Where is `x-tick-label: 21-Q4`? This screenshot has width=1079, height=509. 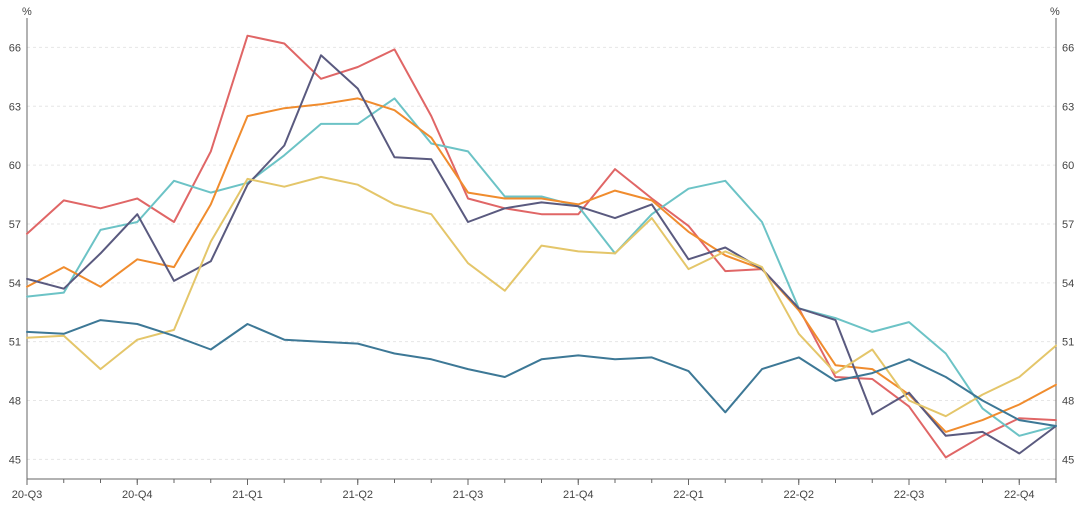 x-tick-label: 21-Q4 is located at coordinates (578, 495).